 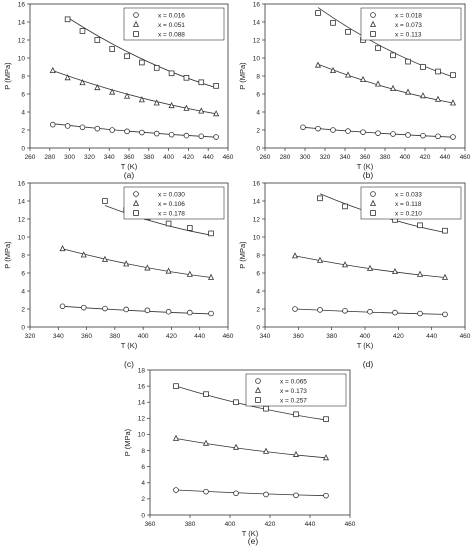 What do you see at coordinates (293, 381) in the screenshot?
I see `legend-label: x = 0.065` at bounding box center [293, 381].